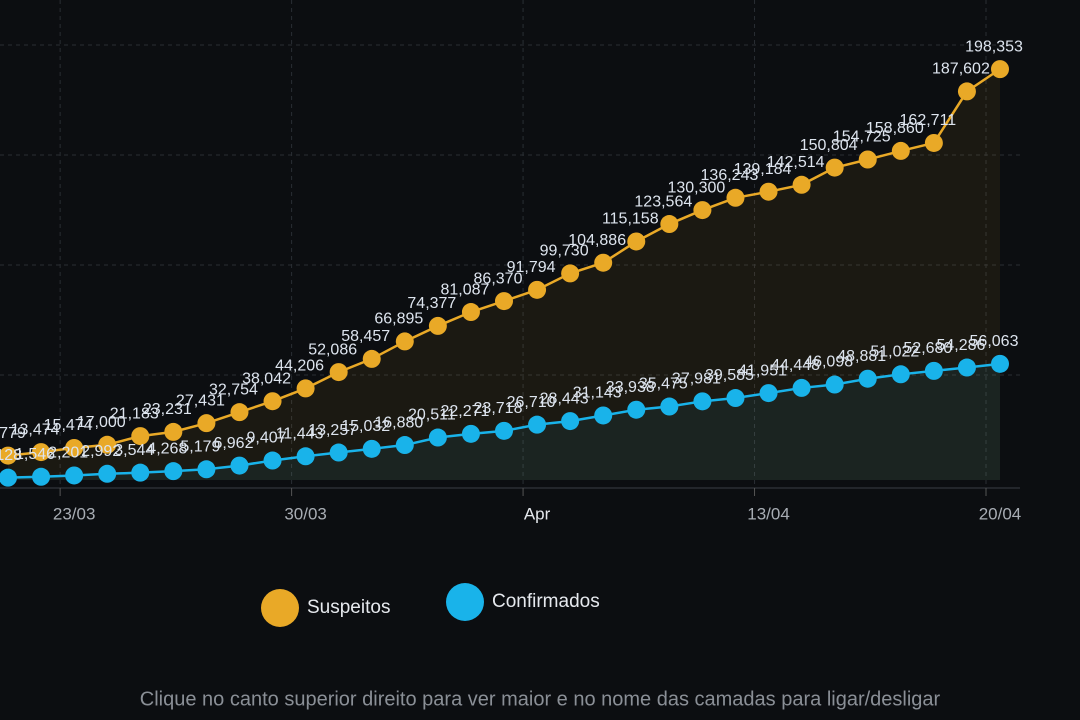 The image size is (1080, 720). What do you see at coordinates (862, 137) in the screenshot?
I see `data-label: 154,725` at bounding box center [862, 137].